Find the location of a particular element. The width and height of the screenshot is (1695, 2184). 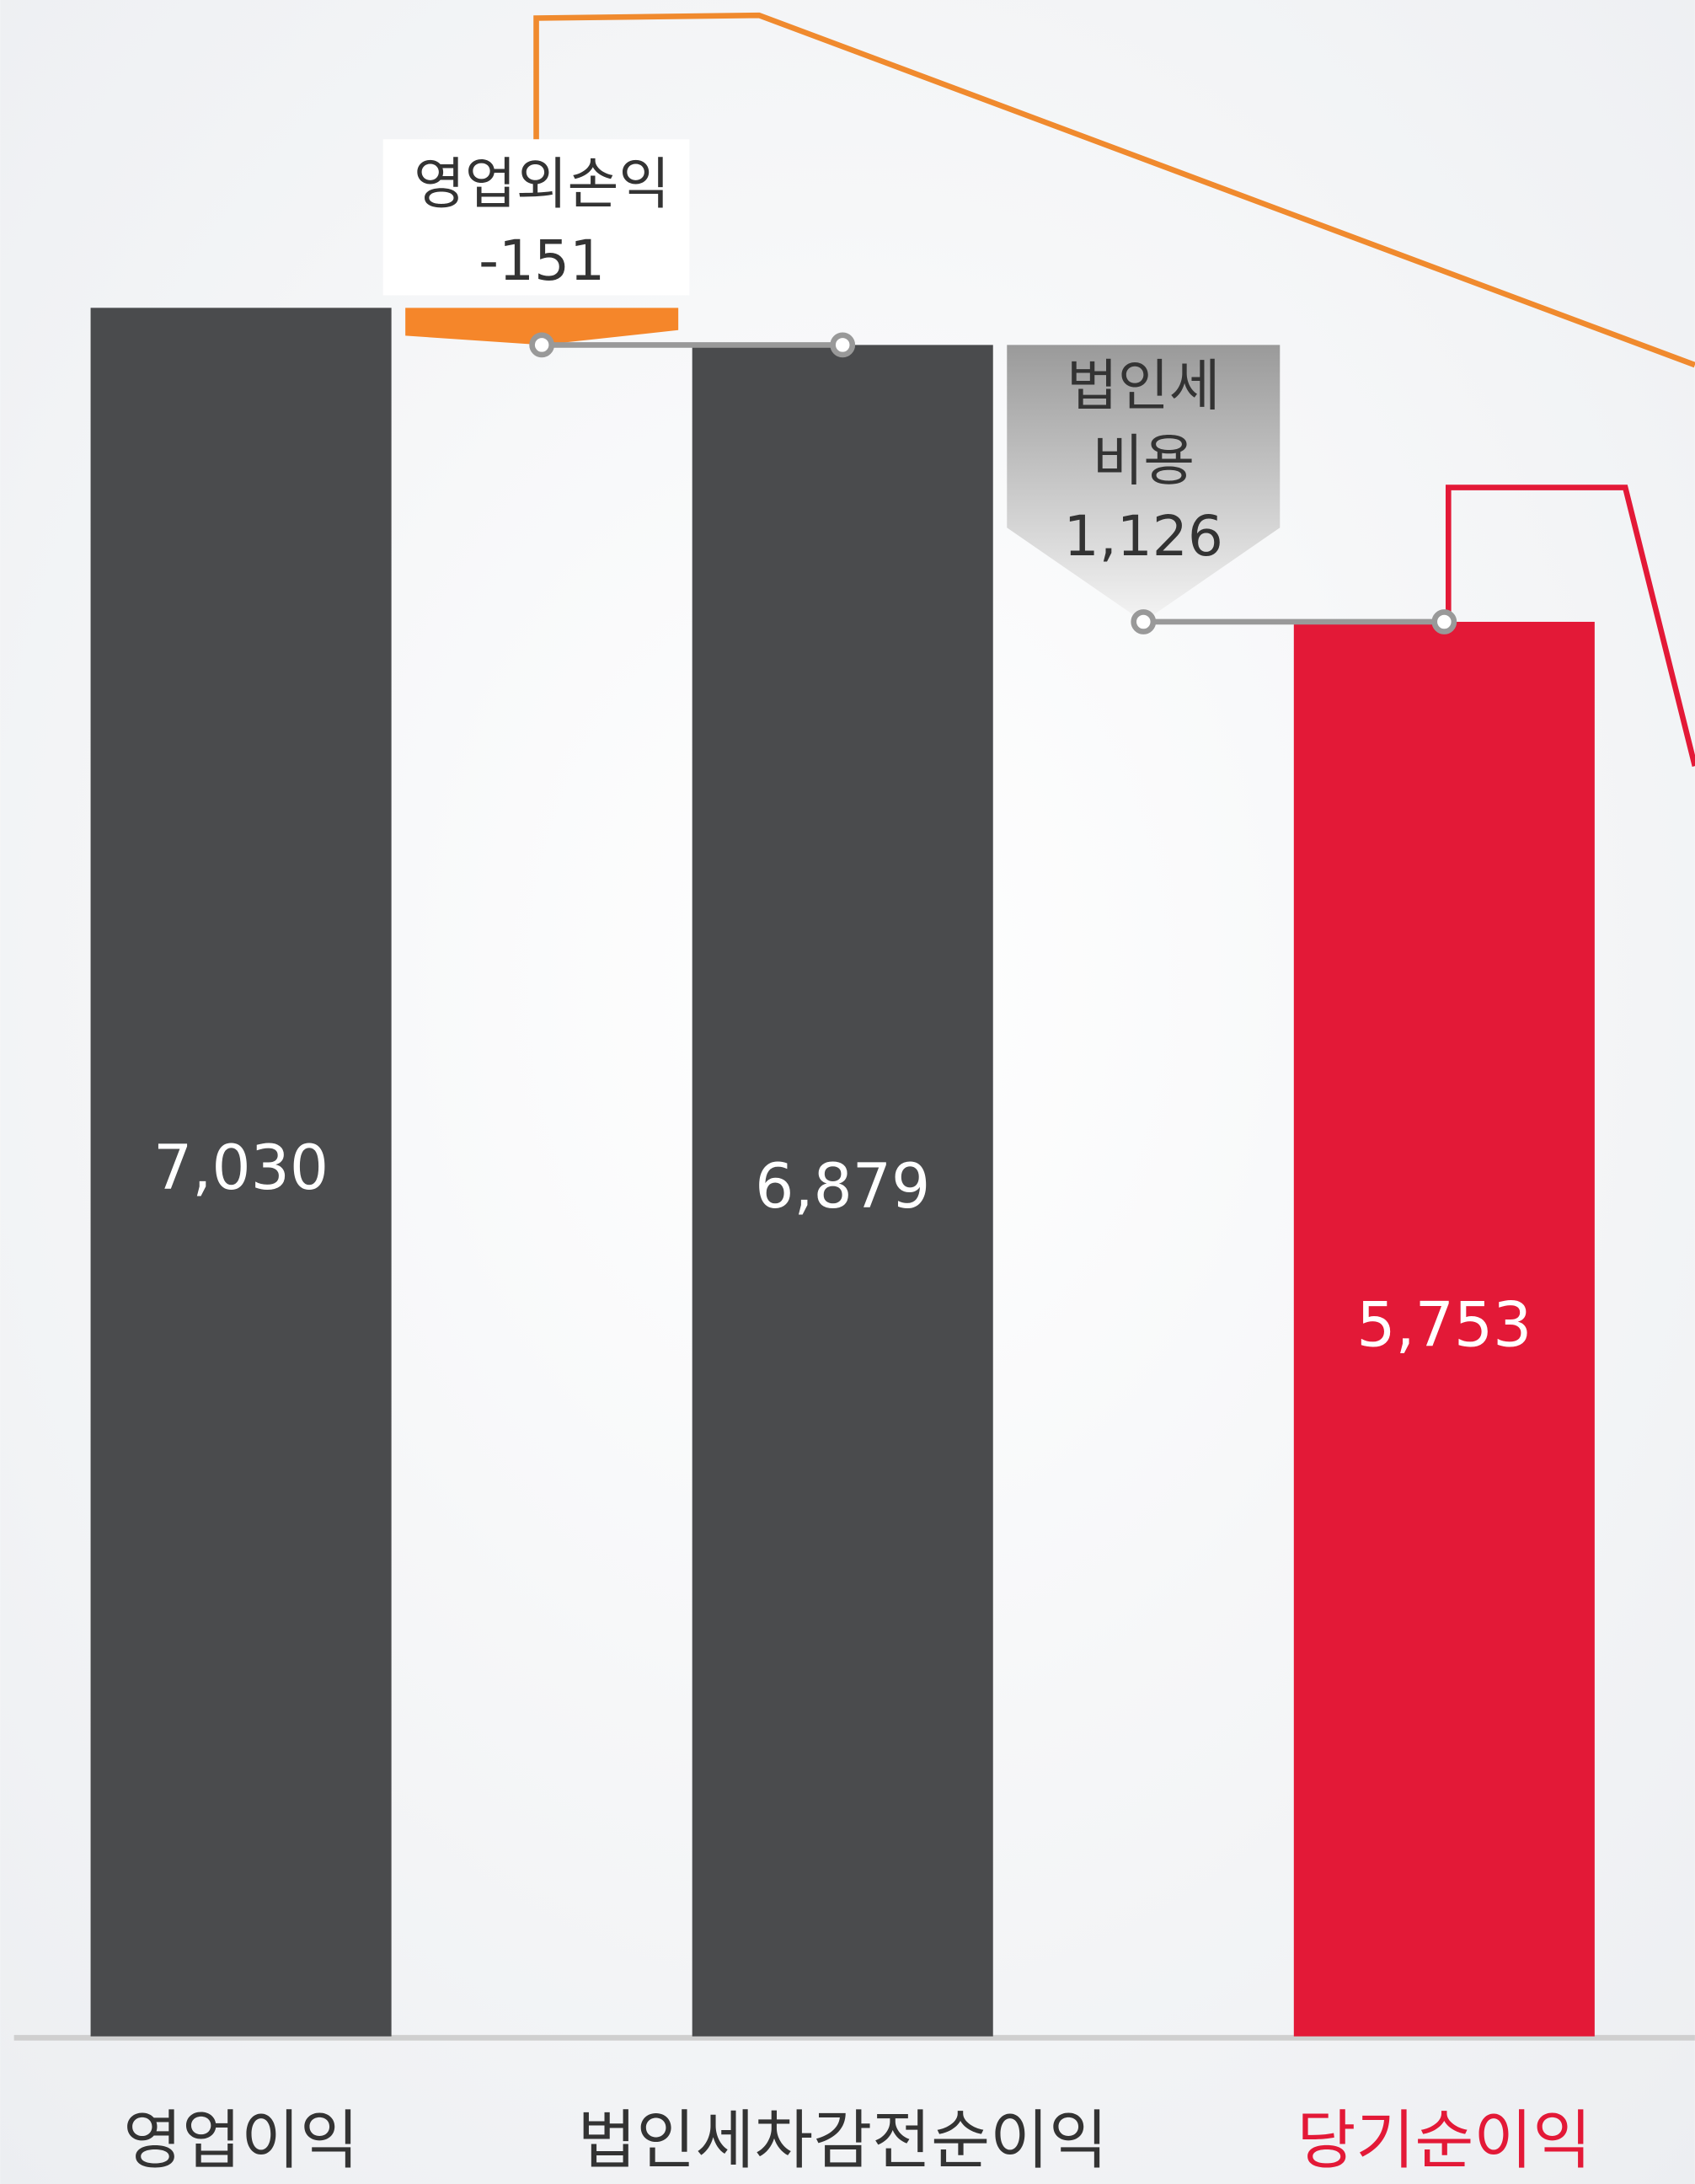

step-label: 법인세 is located at coordinates (1144, 385).